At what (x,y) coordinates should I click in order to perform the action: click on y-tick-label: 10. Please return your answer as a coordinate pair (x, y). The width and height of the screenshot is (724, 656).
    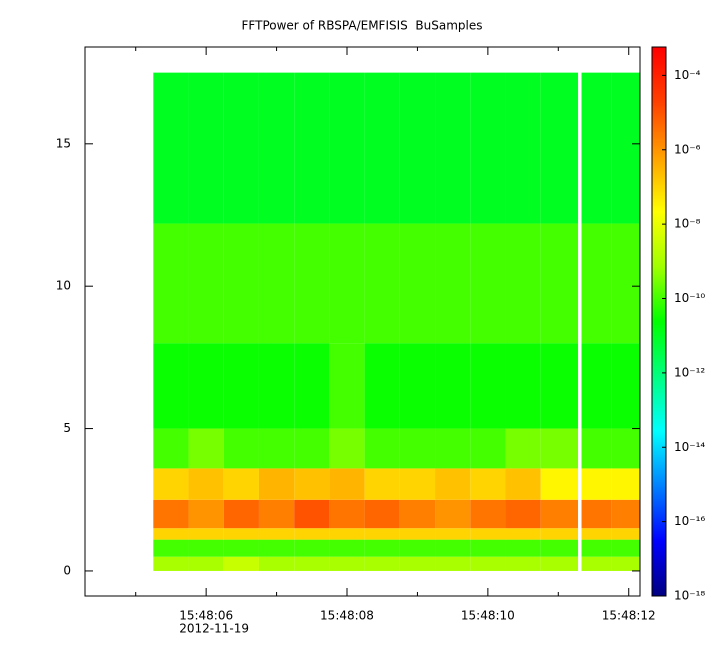
    Looking at the image, I should click on (63, 286).